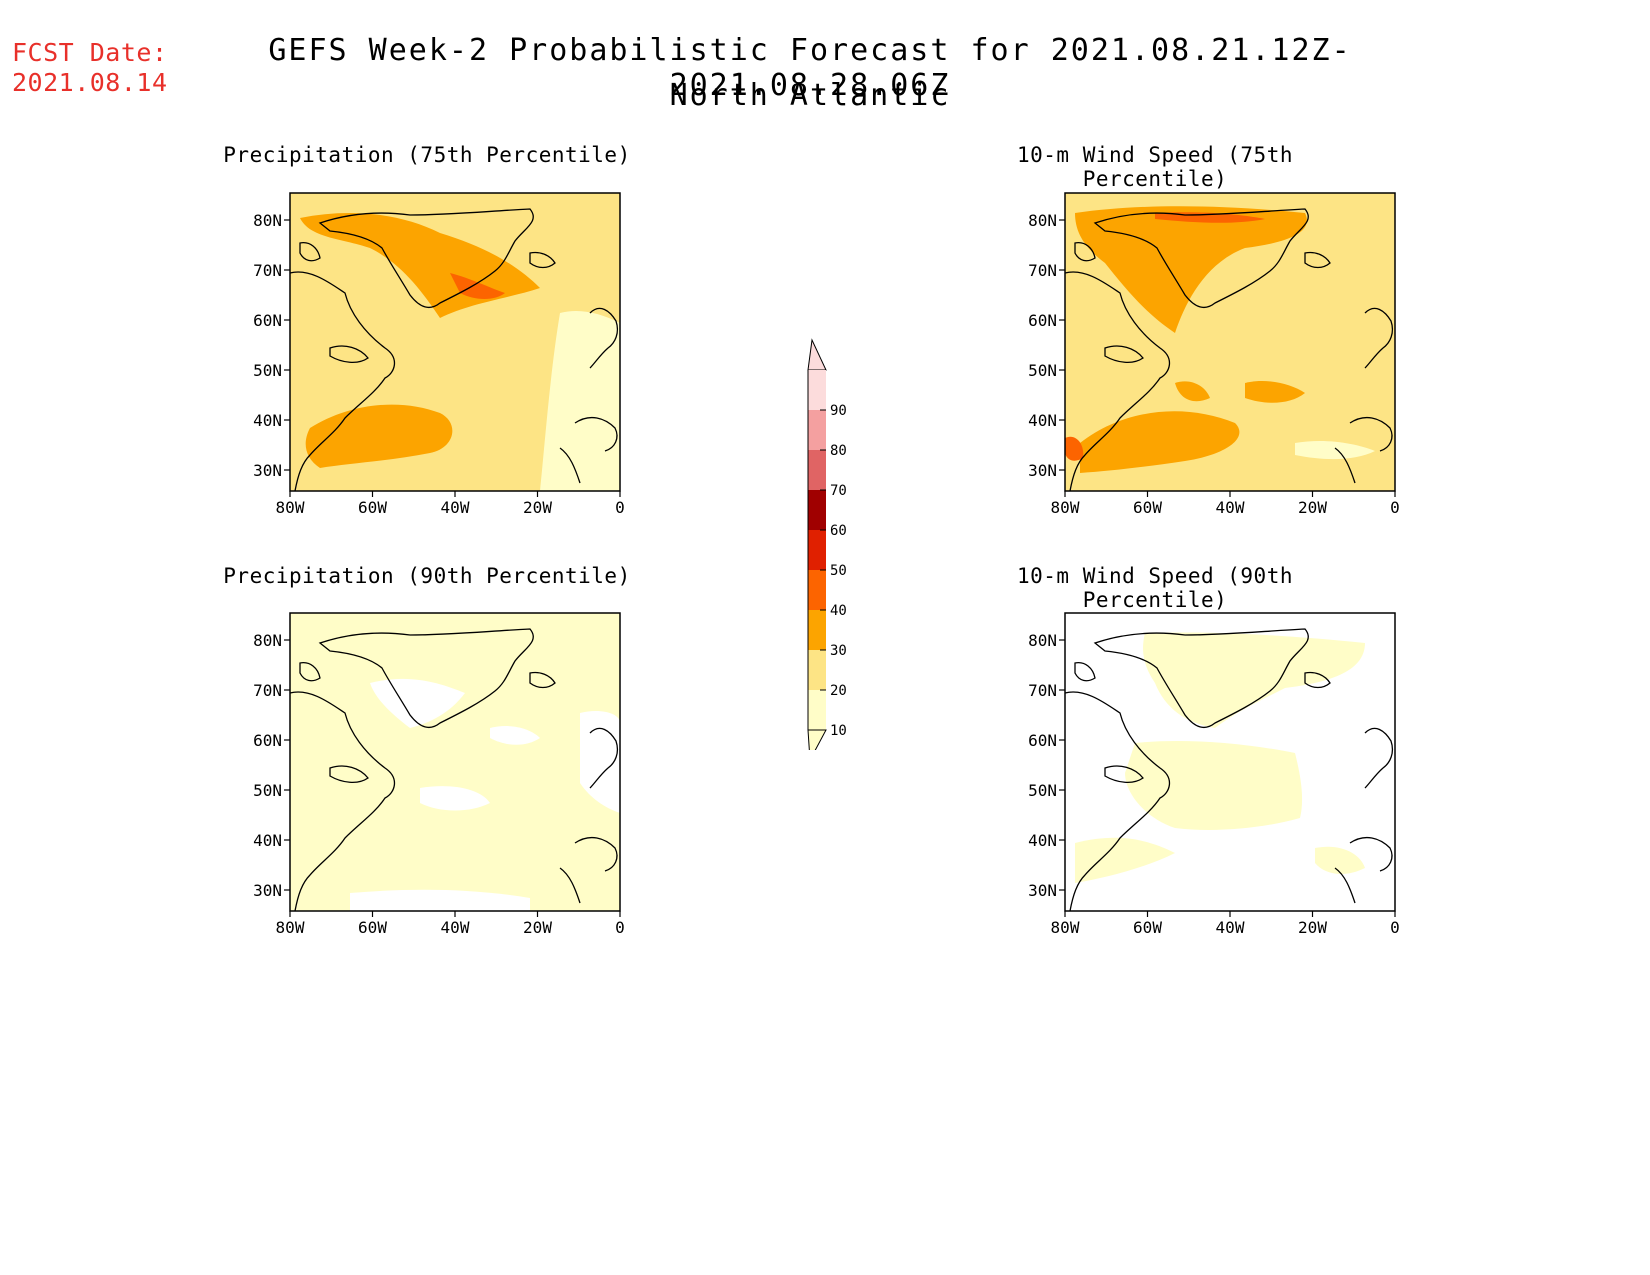 Image resolution: width=1650 pixels, height=1275 pixels. I want to click on region-subtitle: North Atlantic, so click(810, 95).